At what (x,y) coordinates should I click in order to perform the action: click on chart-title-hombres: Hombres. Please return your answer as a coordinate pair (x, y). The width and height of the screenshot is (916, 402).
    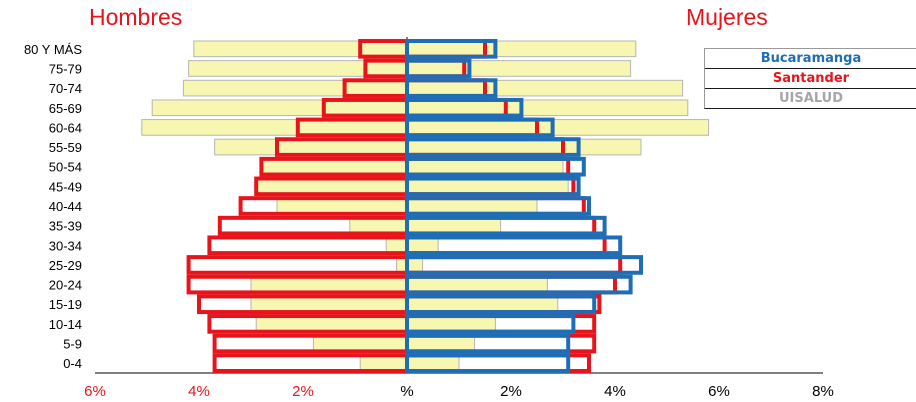
    Looking at the image, I should click on (136, 17).